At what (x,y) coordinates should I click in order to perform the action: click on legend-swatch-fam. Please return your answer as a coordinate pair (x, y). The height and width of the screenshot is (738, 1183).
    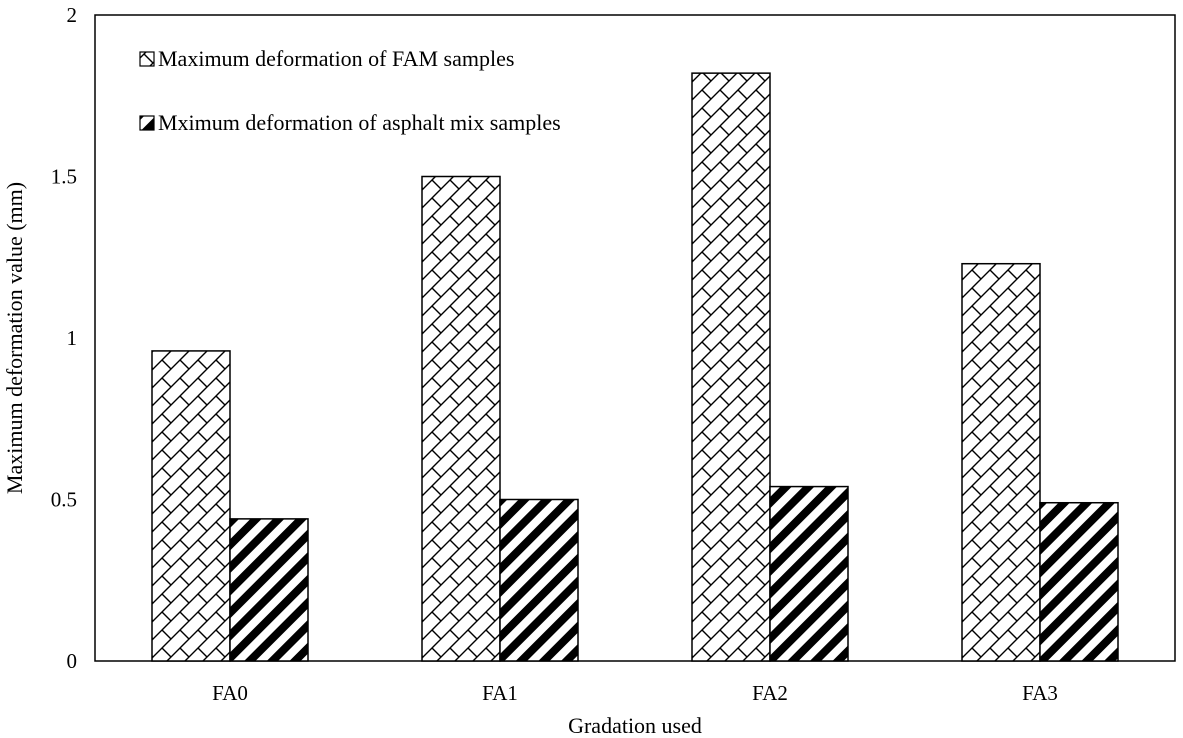
    Looking at the image, I should click on (147, 59).